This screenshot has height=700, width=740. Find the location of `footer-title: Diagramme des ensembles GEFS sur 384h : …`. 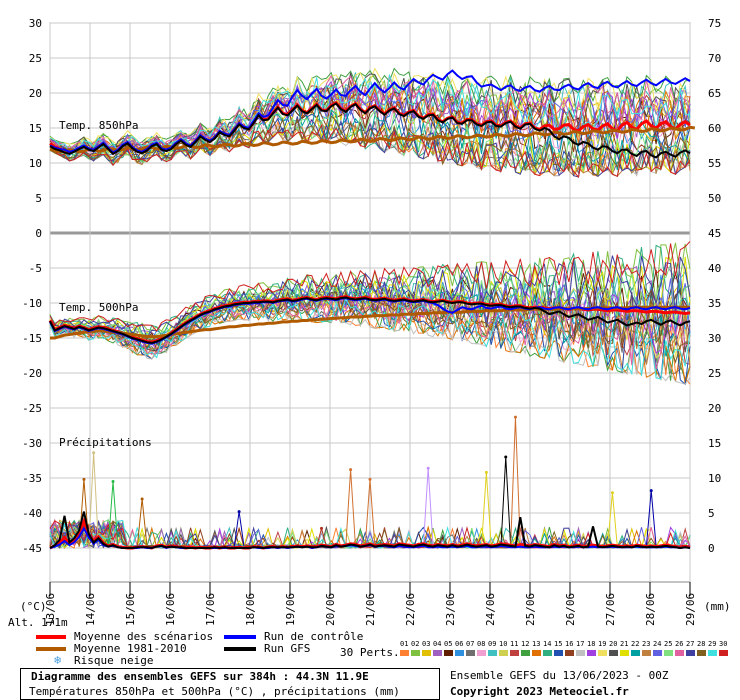

footer-title: Diagramme des ensembles GEFS sur 384h : … is located at coordinates (200, 676).